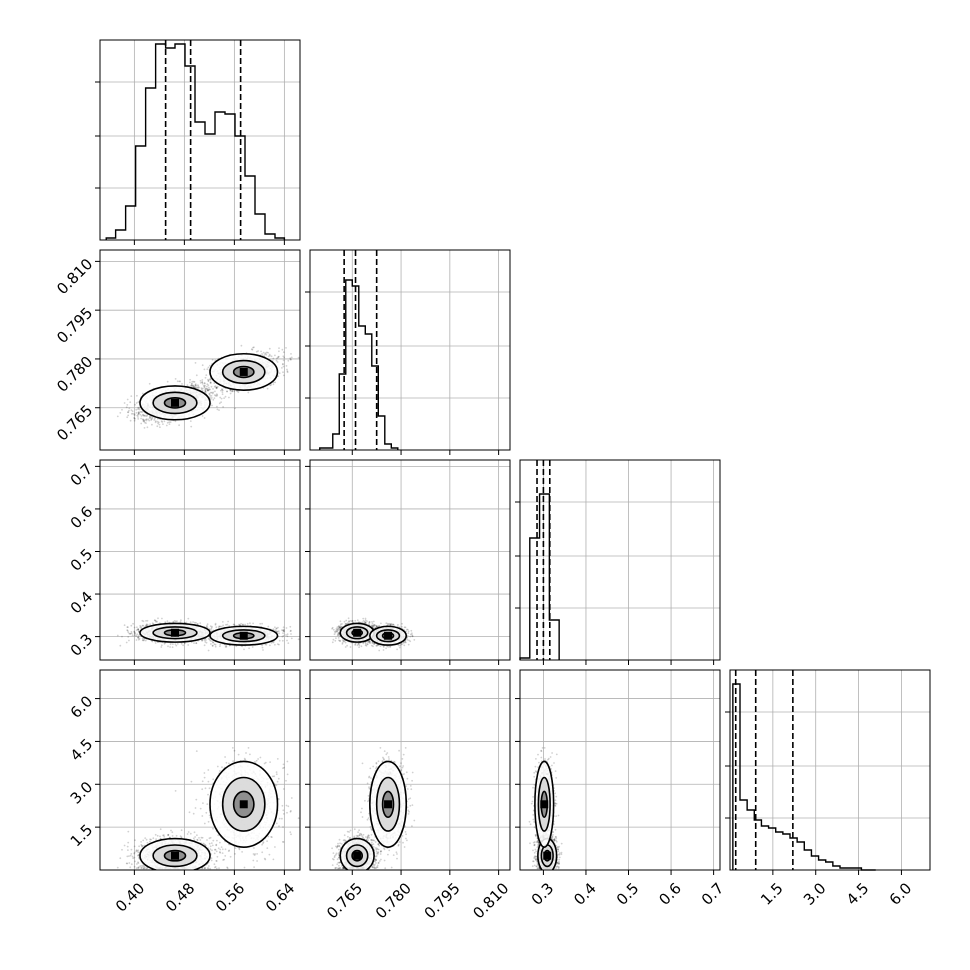 The width and height of the screenshot is (970, 970). I want to click on scatter-points, so click(208, 634).